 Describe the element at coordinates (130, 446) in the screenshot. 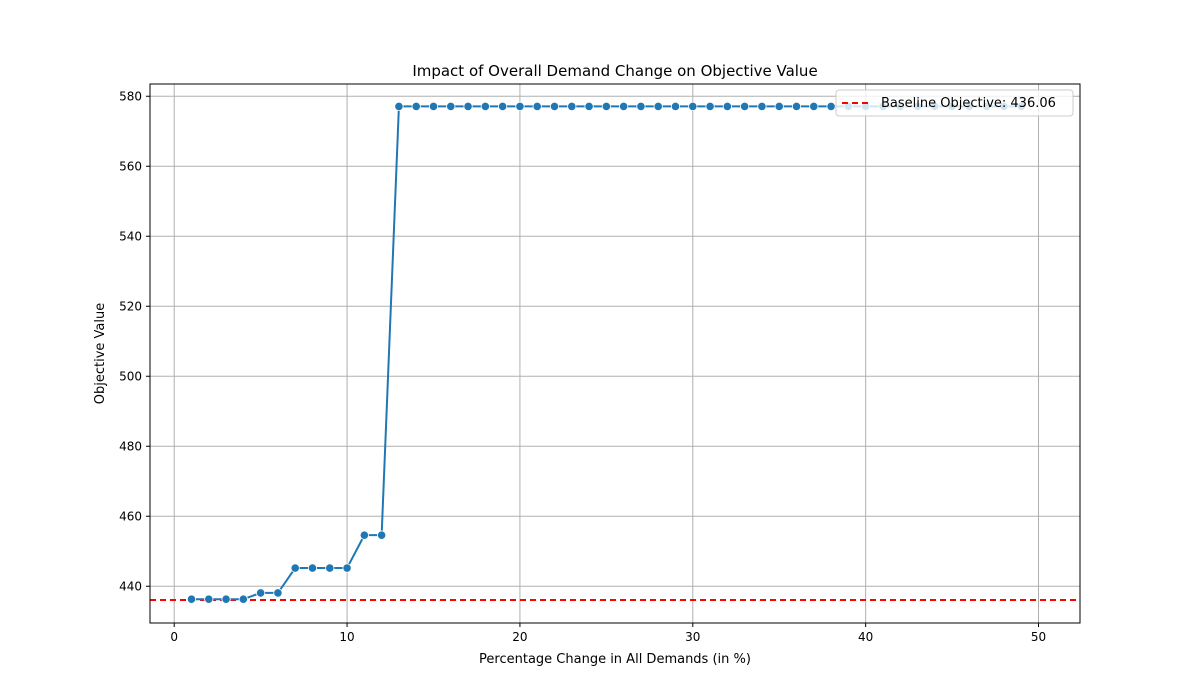

I see `y-tick-label: 480` at that location.